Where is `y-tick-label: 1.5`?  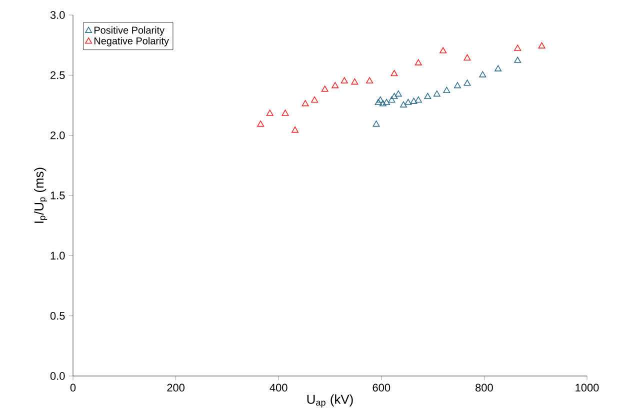 y-tick-label: 1.5 is located at coordinates (57, 196).